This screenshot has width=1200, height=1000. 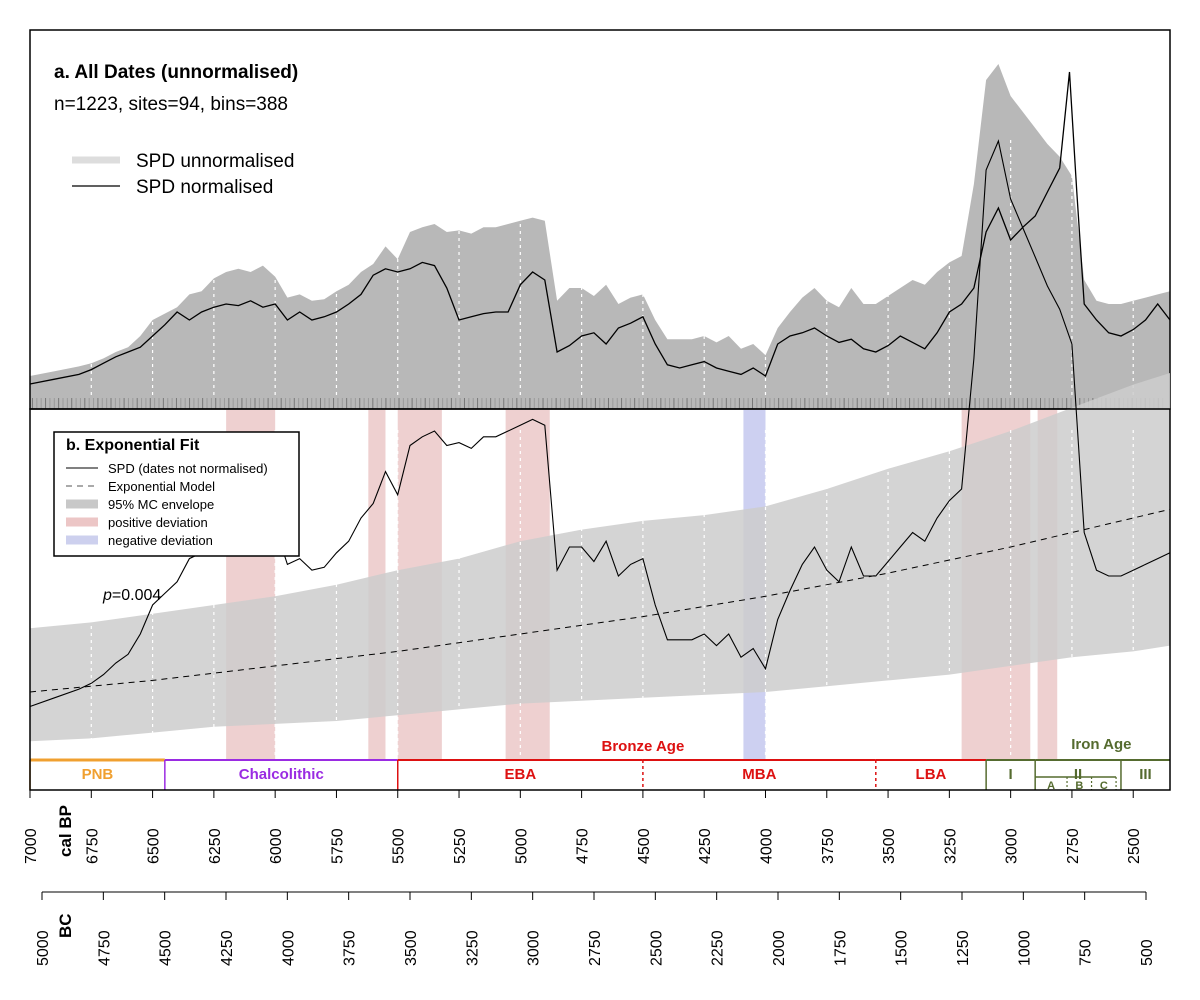 What do you see at coordinates (1134, 846) in the screenshot?
I see `calbp-tick-label: 2500` at bounding box center [1134, 846].